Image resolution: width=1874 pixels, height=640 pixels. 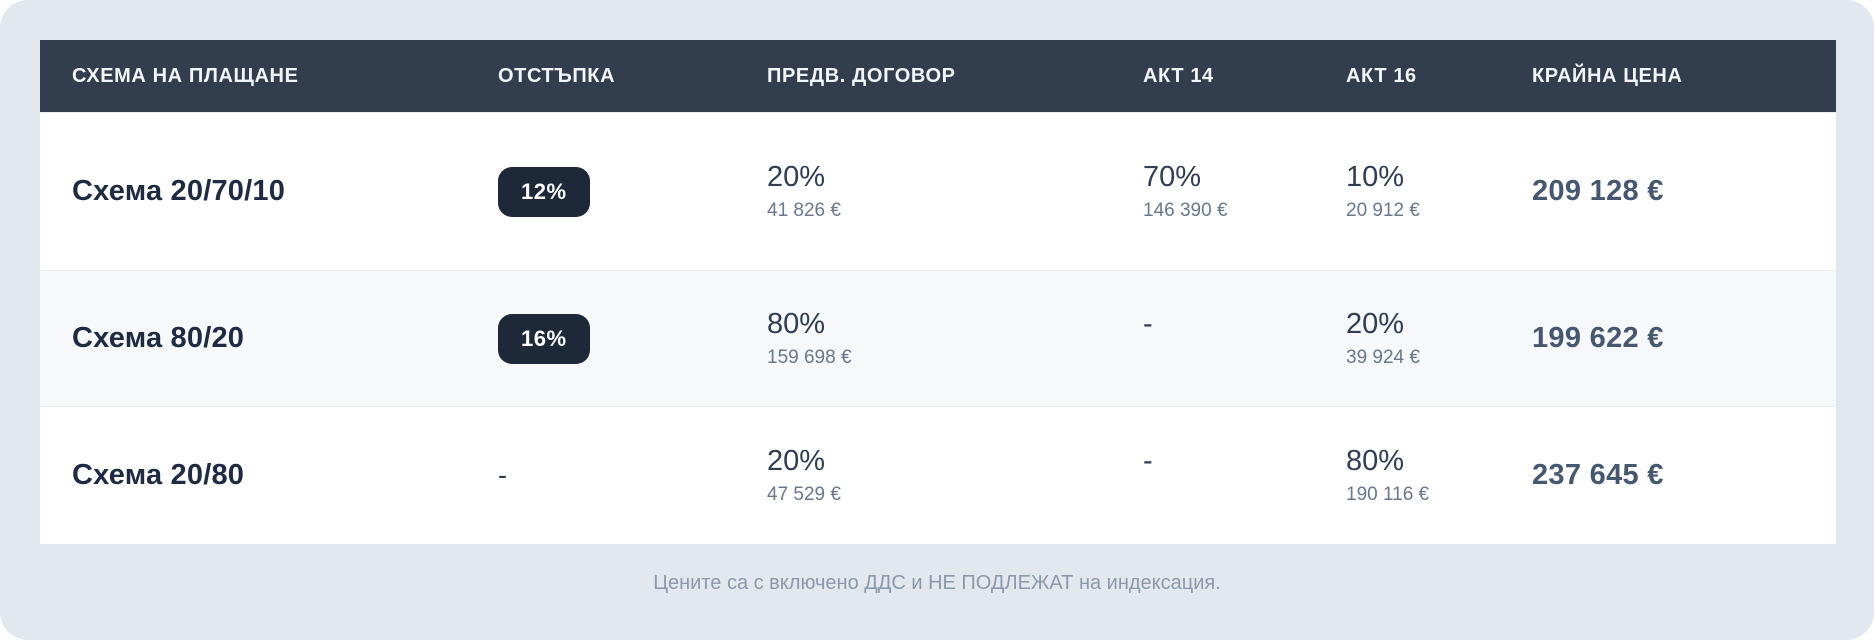 What do you see at coordinates (1381, 75) in the screenshot?
I see `column-header-act16: АКТ 16` at bounding box center [1381, 75].